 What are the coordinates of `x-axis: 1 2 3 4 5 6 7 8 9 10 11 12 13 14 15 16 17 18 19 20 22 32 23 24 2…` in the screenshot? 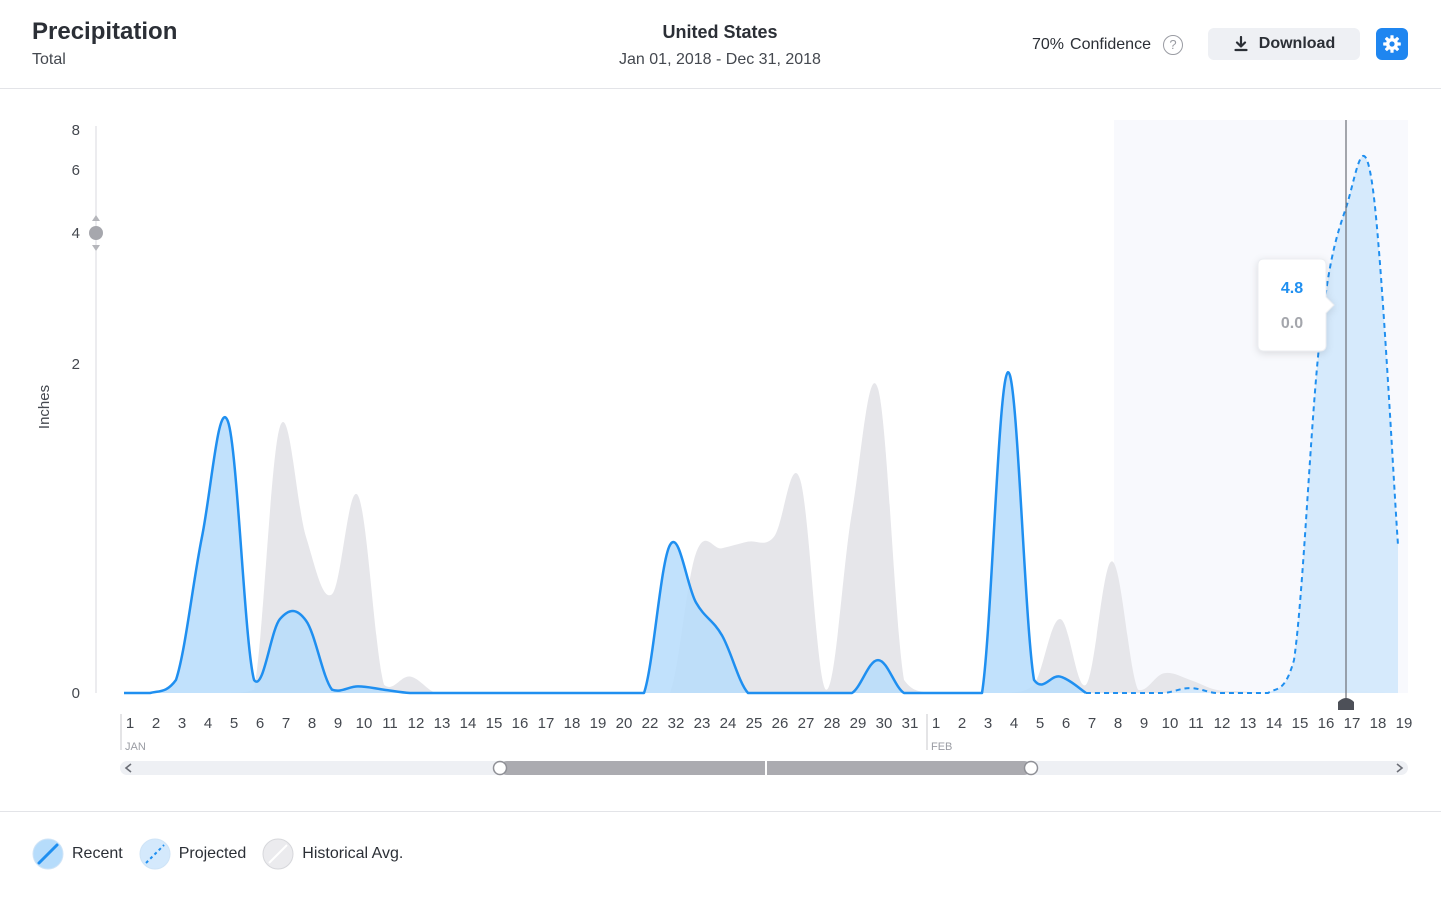 It's located at (766, 725).